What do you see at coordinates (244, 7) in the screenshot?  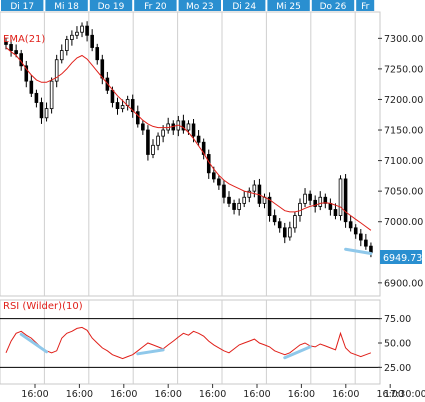 I see `day-tab-label: Di 24` at bounding box center [244, 7].